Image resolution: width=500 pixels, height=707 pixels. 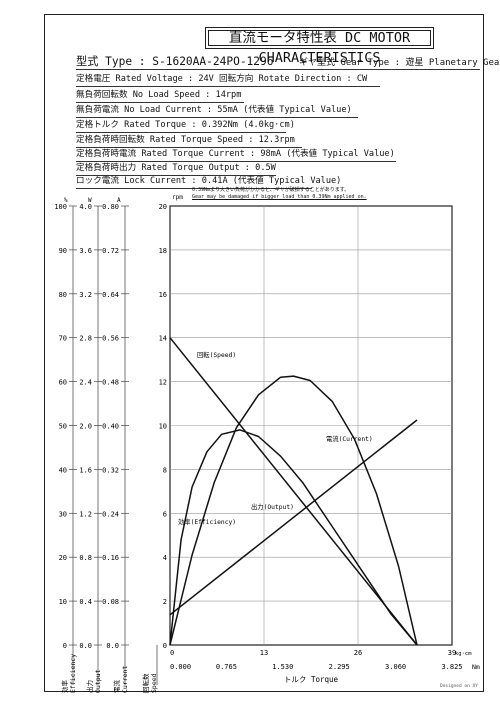 I want to click on kgcm-unit: kg·cm, so click(x=463, y=654).